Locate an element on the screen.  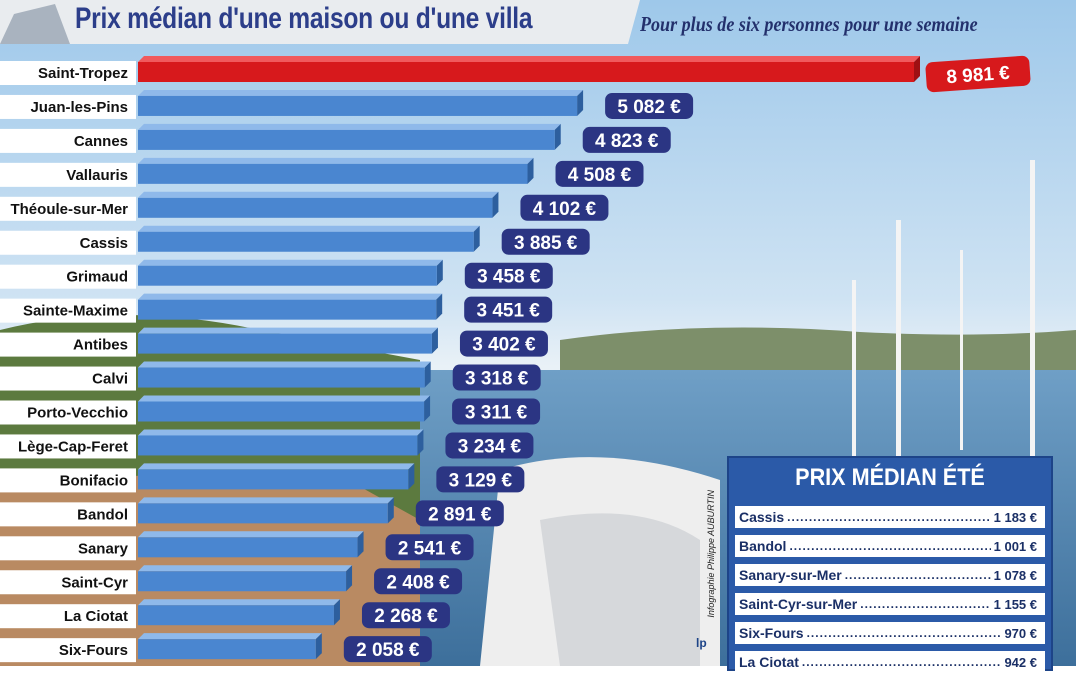
summer-row-name: Saint-Cyr-sur-Mer is located at coordinates (798, 604).